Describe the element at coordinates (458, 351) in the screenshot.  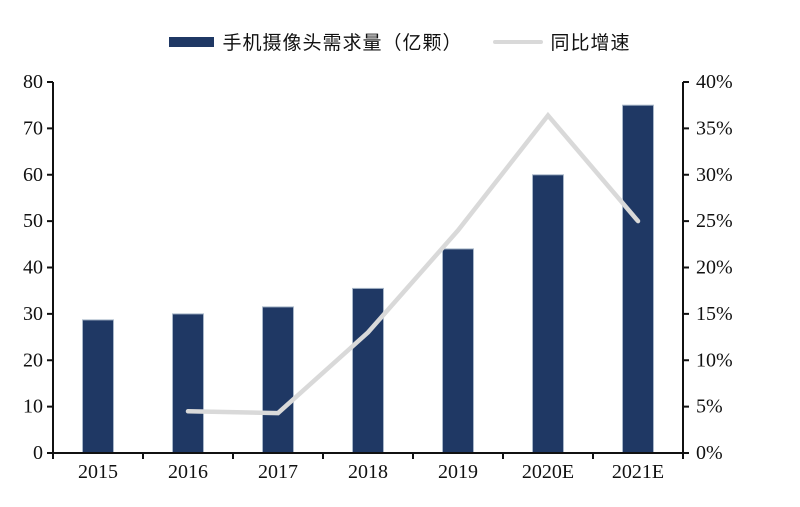
I see `bar-2019` at that location.